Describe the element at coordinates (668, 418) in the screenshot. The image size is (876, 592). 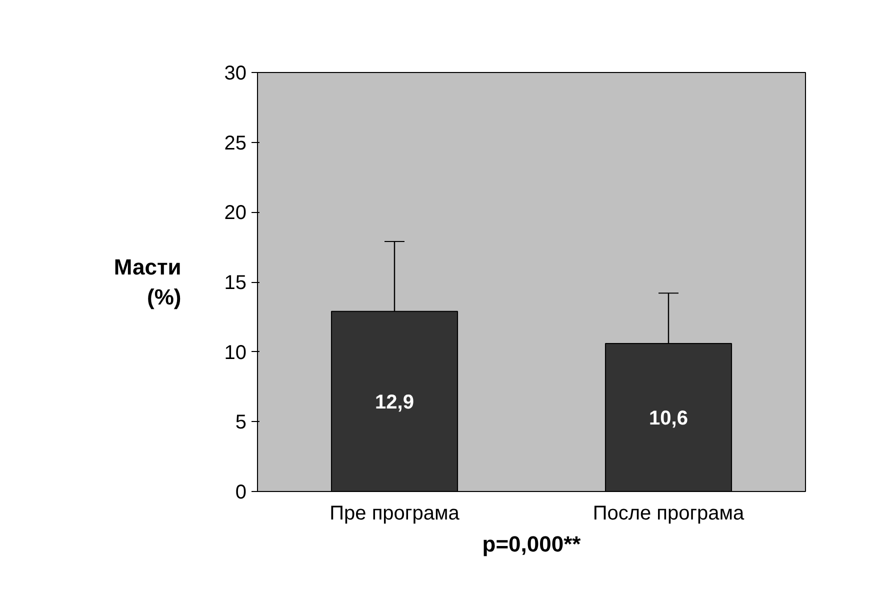
I see `data-label: 10,6` at that location.